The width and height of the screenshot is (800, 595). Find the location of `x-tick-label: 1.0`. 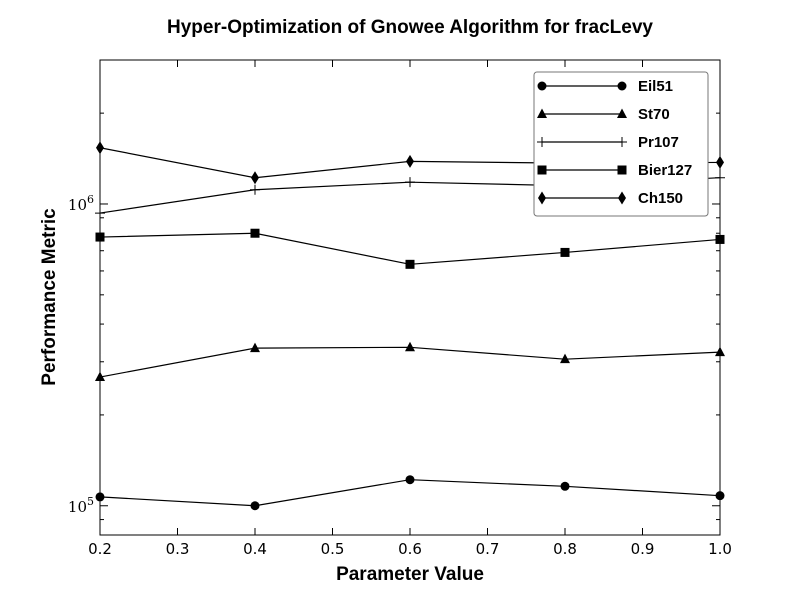

x-tick-label: 1.0 is located at coordinates (720, 549).